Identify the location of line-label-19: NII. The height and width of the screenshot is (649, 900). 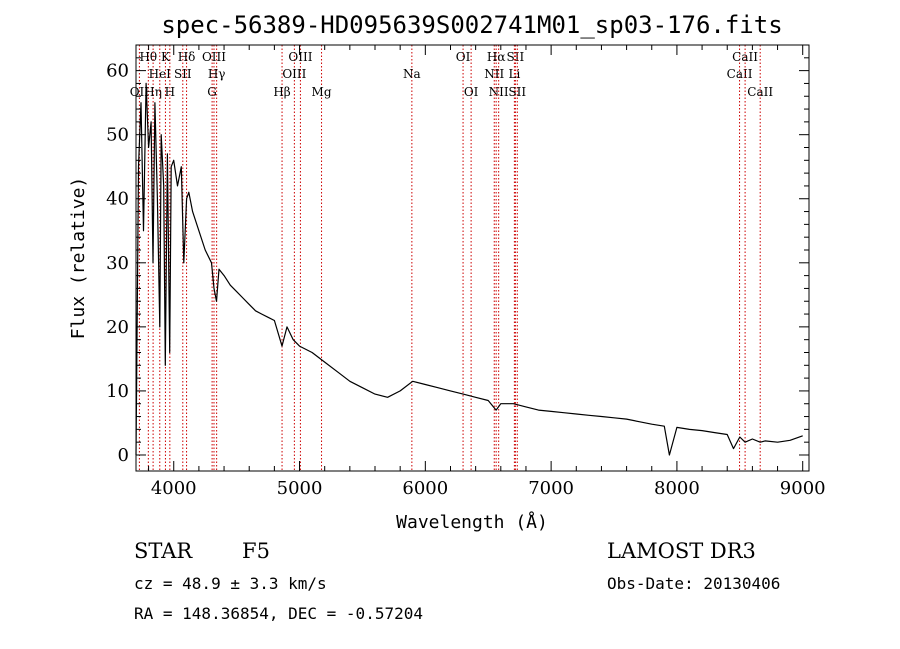
(499, 92).